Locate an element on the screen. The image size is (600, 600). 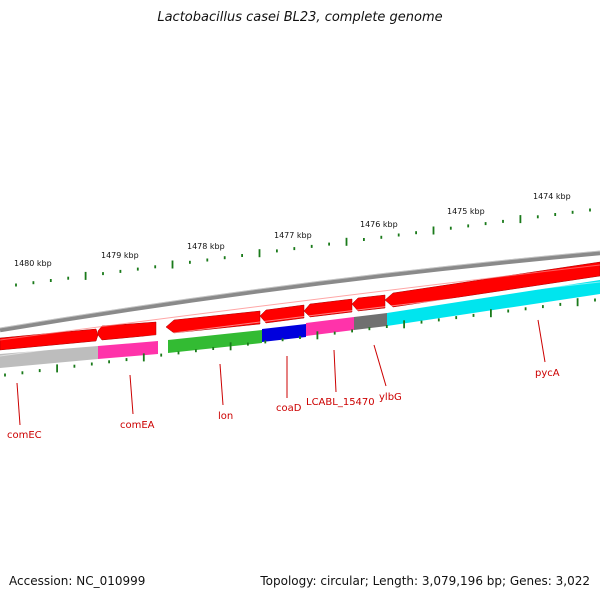
outer-scale-ticks is located at coordinates (303, 247).